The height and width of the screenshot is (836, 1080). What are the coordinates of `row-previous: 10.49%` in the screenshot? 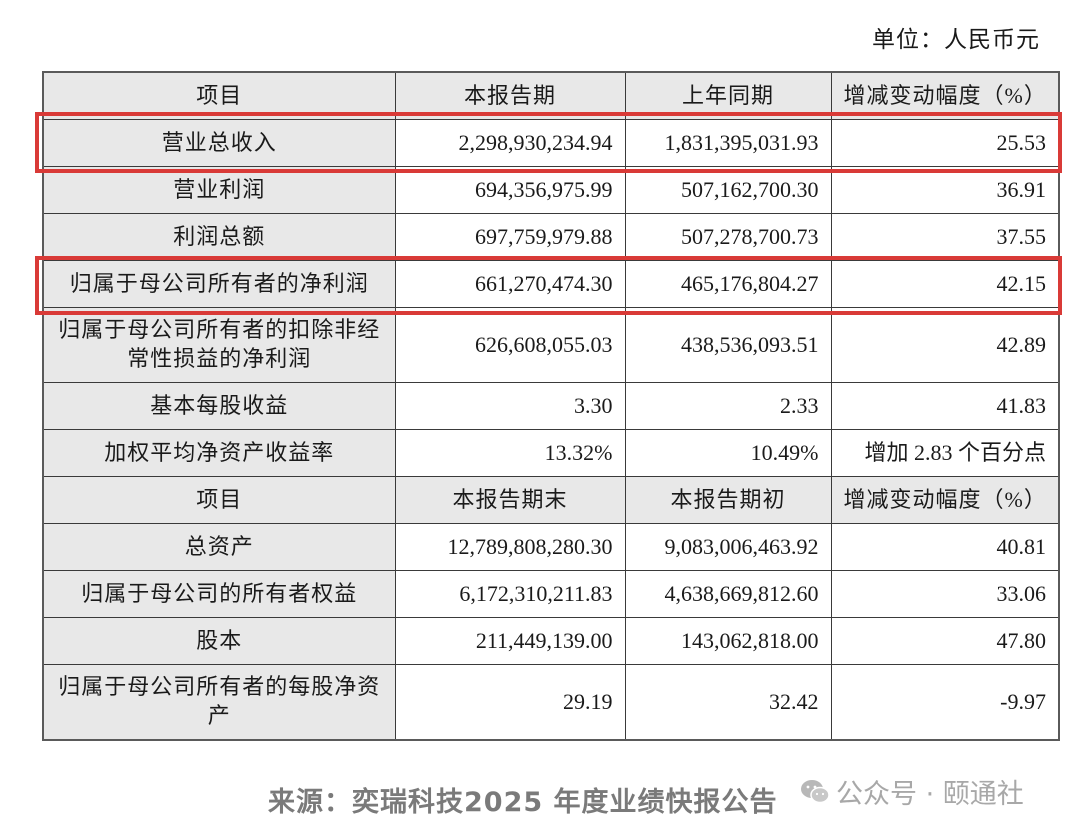 It's located at (728, 453).